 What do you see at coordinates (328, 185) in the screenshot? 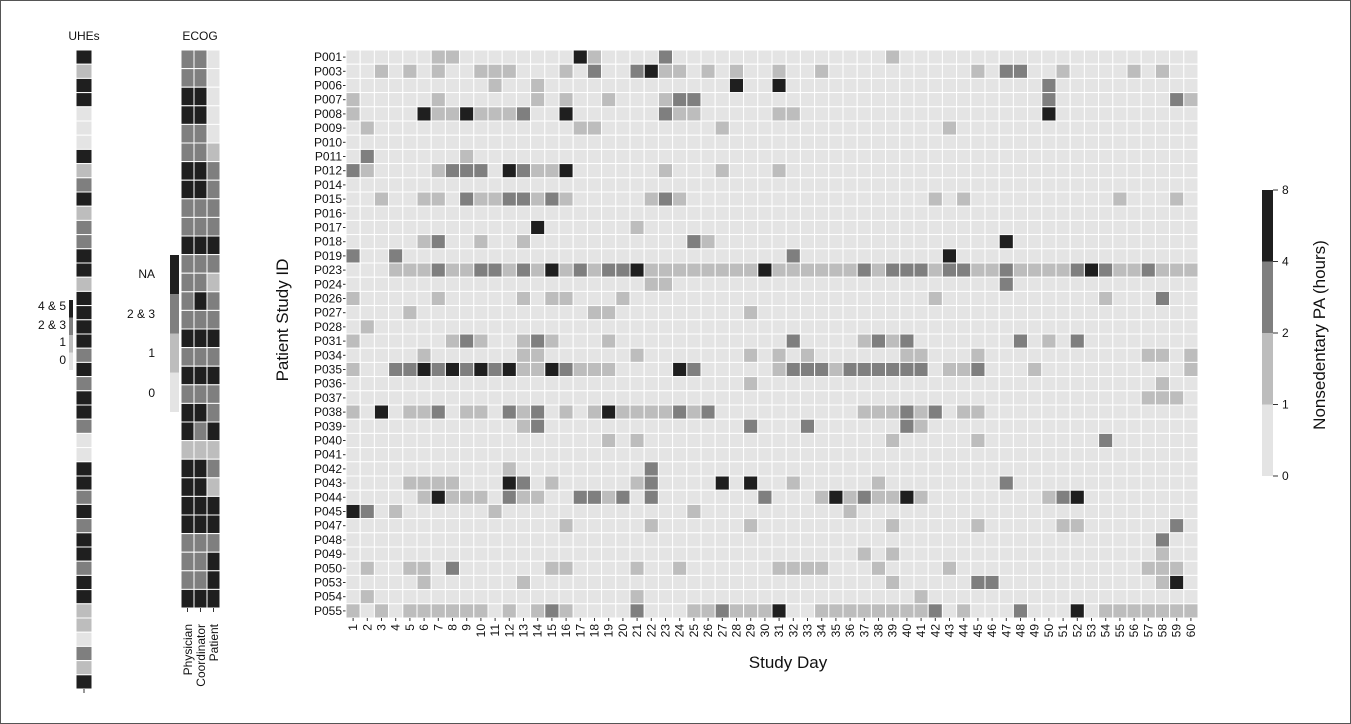
I see `y-tick-P014: P014` at bounding box center [328, 185].